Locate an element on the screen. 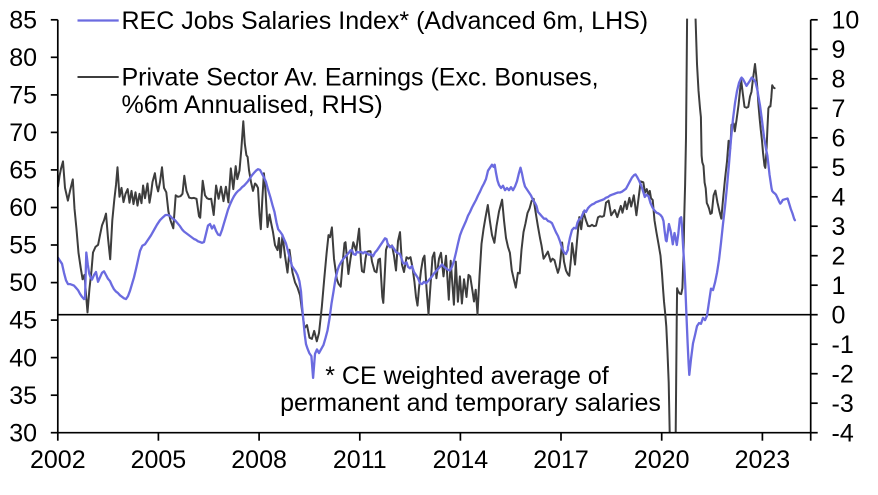  svg-text: 55 is located at coordinates (23, 246).